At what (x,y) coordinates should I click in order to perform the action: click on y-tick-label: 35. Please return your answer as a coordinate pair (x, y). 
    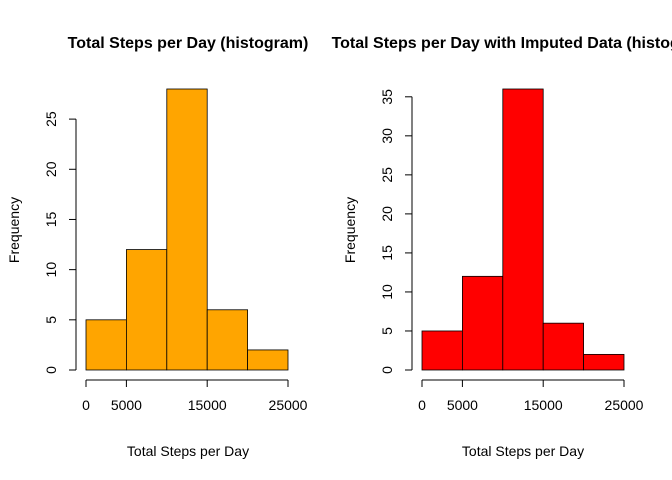
    Looking at the image, I should click on (387, 97).